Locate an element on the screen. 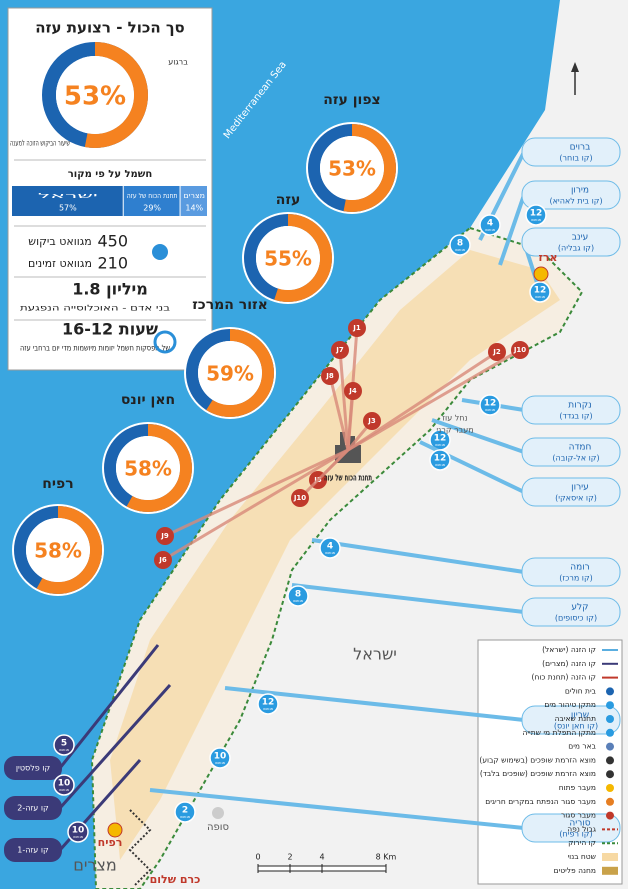 The width and height of the screenshot is (628, 889). feeder-name: שריון is located at coordinates (580, 716).